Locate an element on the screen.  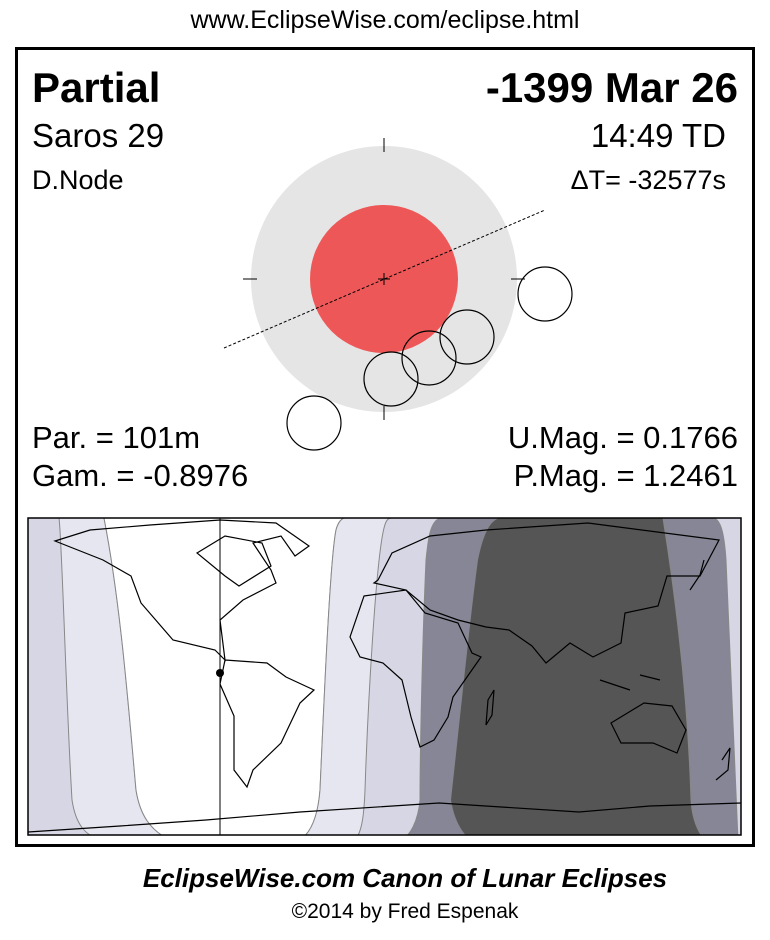
australia is located at coordinates (648, 728).